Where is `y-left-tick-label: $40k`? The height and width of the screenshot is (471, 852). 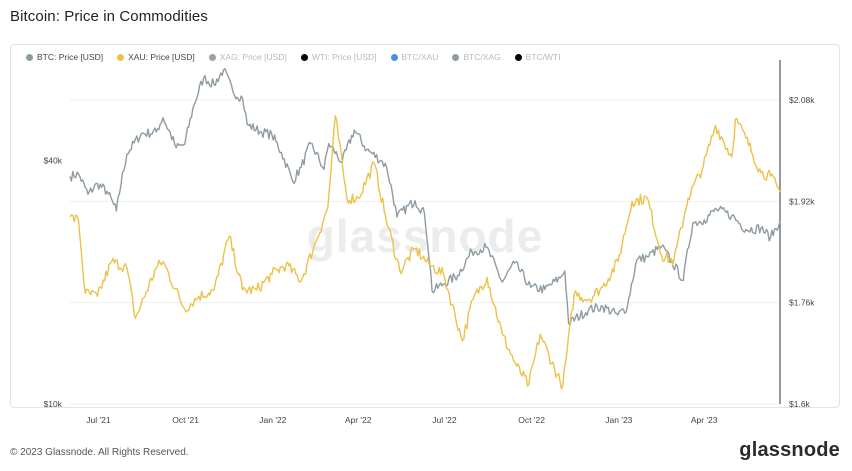 y-left-tick-label: $40k is located at coordinates (53, 160).